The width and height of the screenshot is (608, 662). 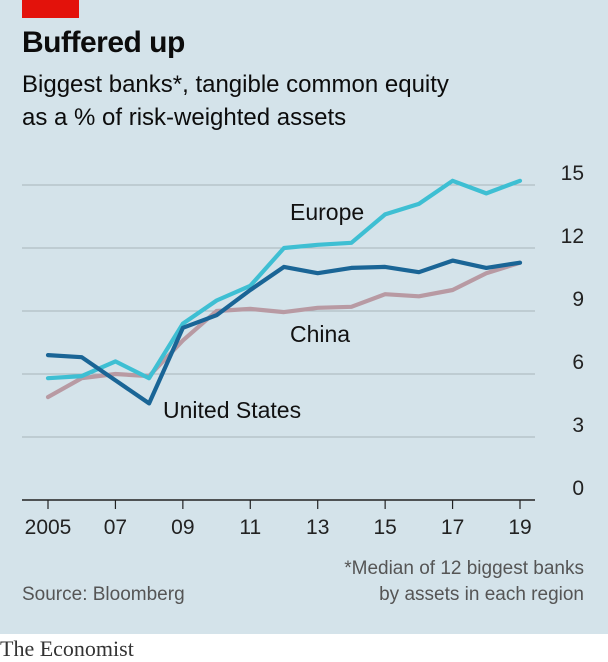 I want to click on x-tick-label: 07, so click(x=115, y=527).